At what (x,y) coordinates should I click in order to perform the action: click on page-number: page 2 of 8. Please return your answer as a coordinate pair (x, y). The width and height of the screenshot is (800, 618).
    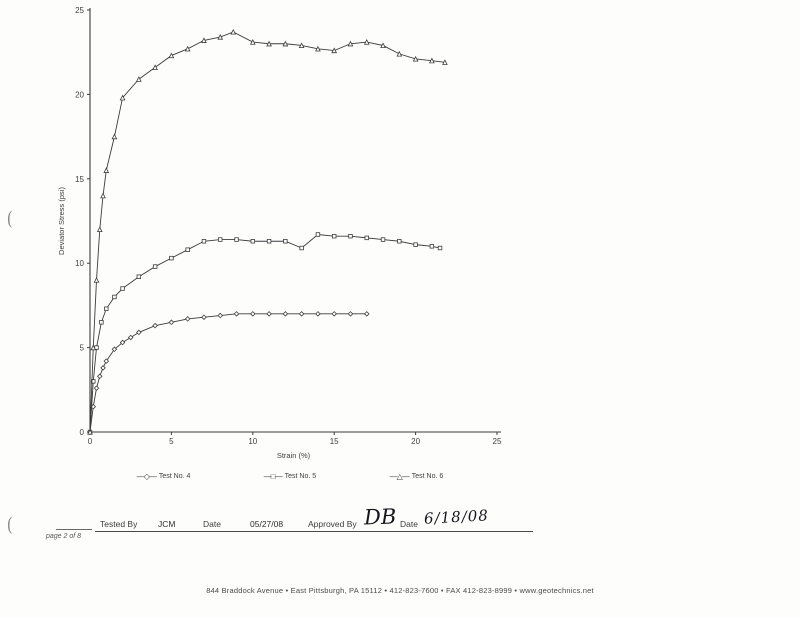
    Looking at the image, I should click on (64, 536).